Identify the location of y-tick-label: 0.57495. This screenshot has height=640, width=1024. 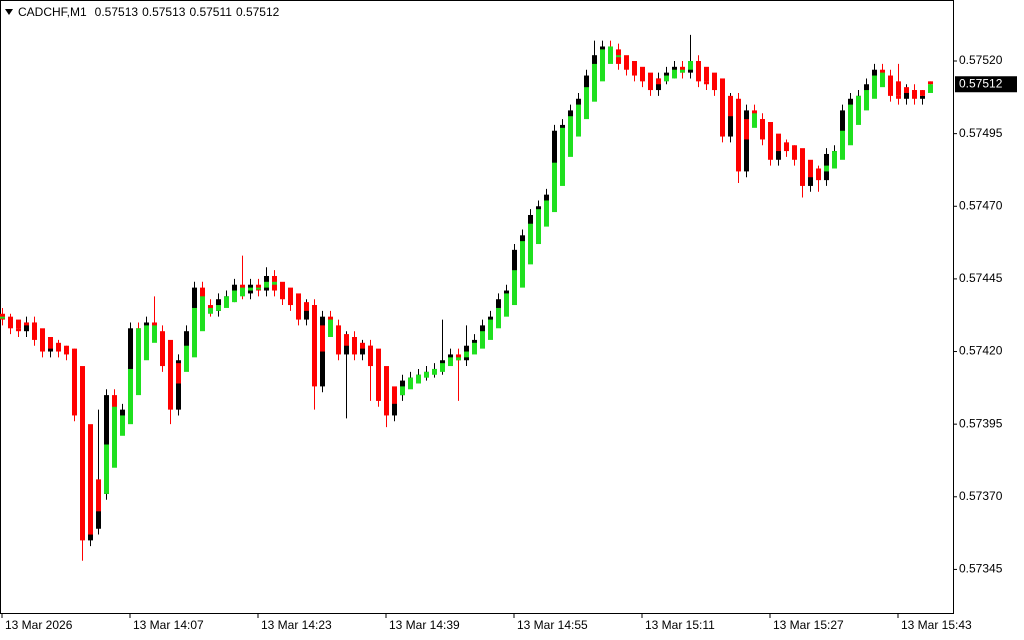
(981, 133).